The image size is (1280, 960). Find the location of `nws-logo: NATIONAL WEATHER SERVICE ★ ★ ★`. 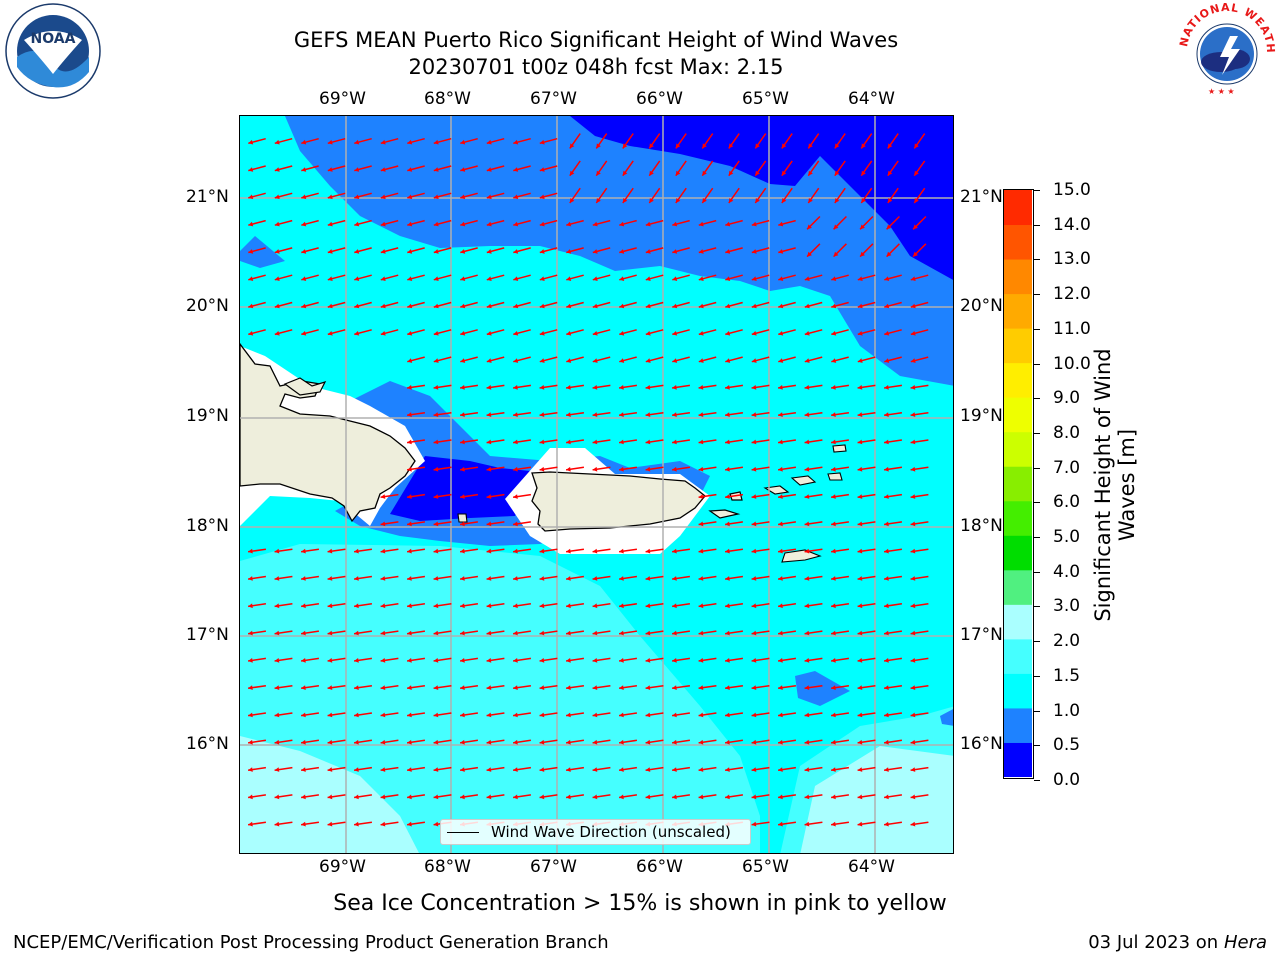

nws-logo: NATIONAL WEATHER SERVICE ★ ★ ★ is located at coordinates (1224, 50).